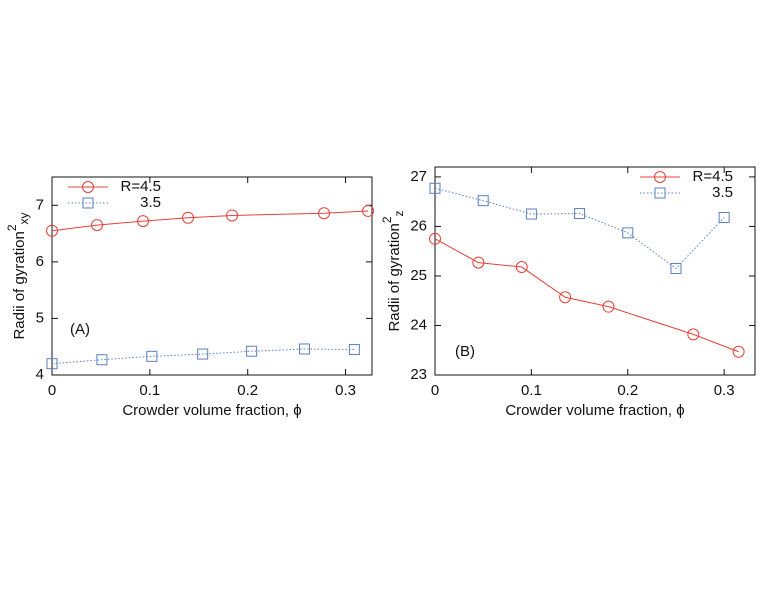 Image resolution: width=763 pixels, height=590 pixels. What do you see at coordinates (40, 374) in the screenshot?
I see `y-tick-label: 4` at bounding box center [40, 374].